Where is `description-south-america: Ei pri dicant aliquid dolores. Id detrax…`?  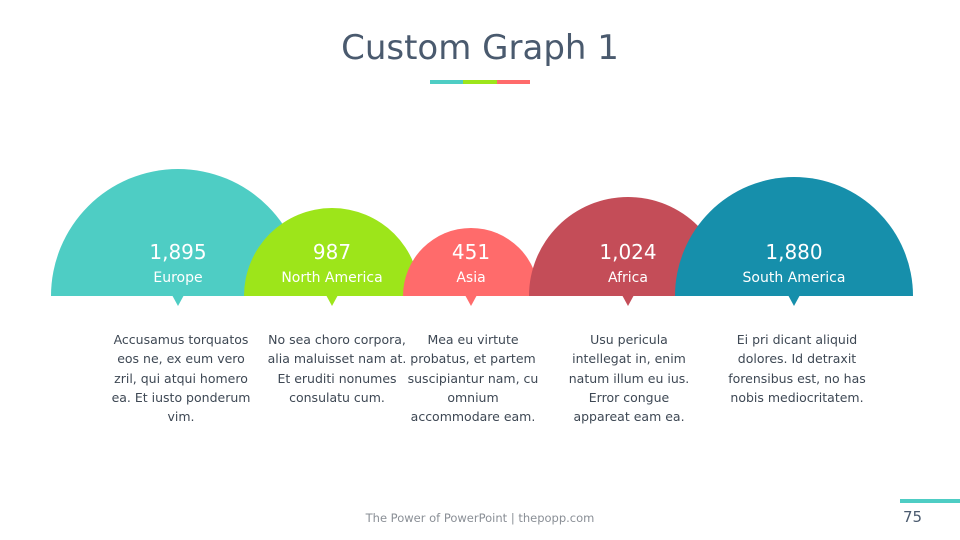
description-south-america: Ei pri dicant aliquid dolores. Id detrax… is located at coordinates (797, 368).